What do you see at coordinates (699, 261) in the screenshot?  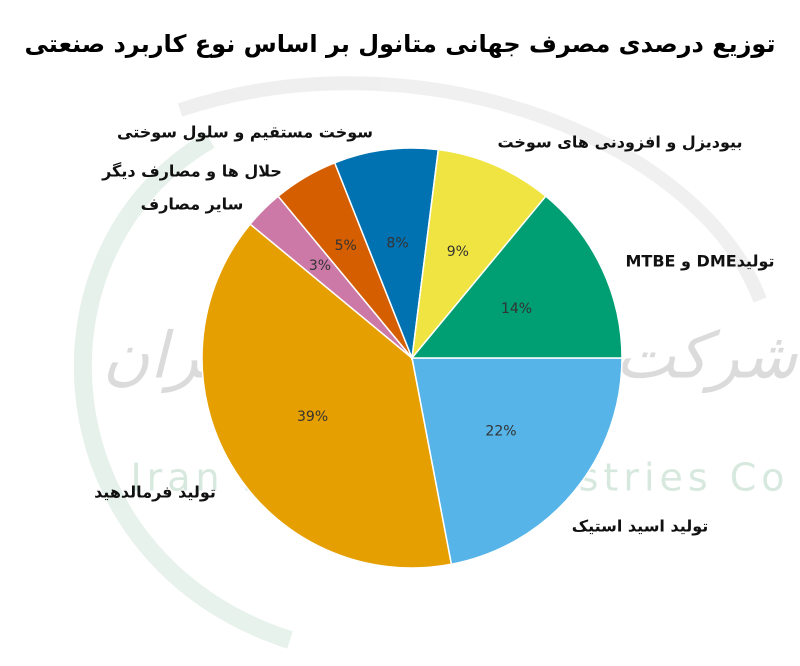 I see `category-label: تولیدDME و MTBE` at bounding box center [699, 261].